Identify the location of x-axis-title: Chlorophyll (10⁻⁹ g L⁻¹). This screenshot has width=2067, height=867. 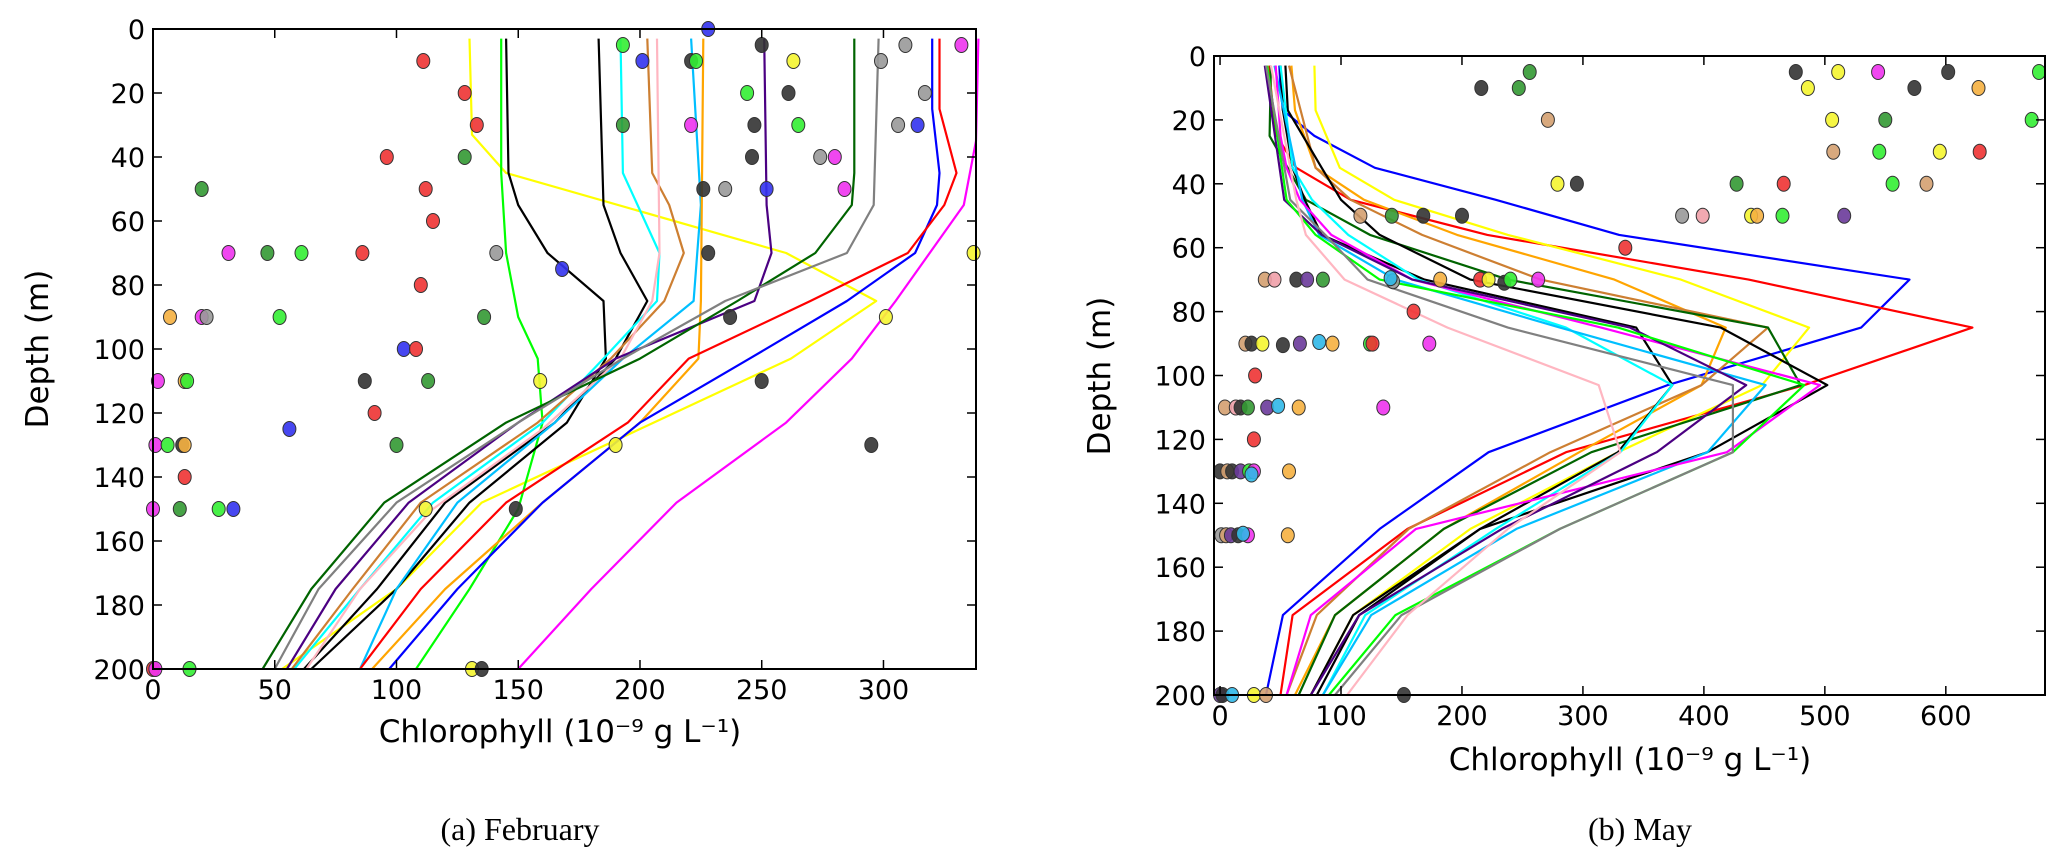
(560, 732).